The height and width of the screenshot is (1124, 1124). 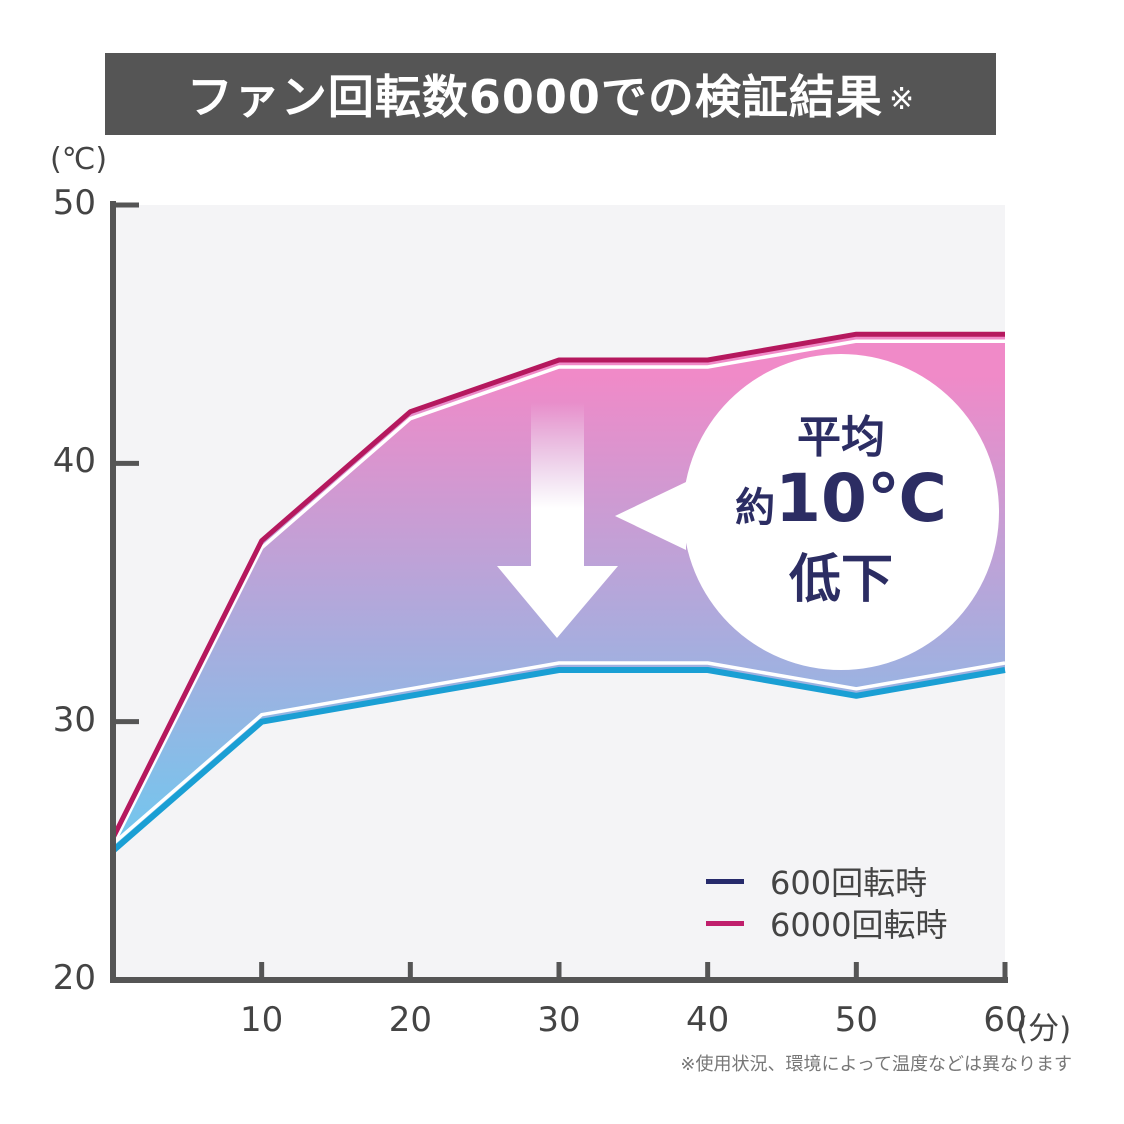 What do you see at coordinates (755, 508) in the screenshot?
I see `annotation-prefix: 約` at bounding box center [755, 508].